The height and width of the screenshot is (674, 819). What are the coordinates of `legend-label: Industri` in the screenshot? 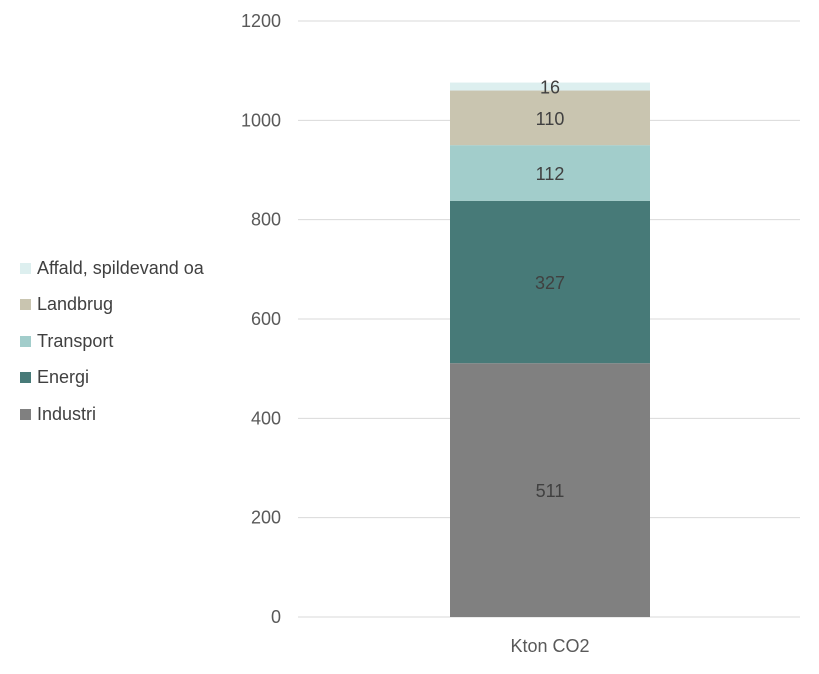 It's located at (67, 413).